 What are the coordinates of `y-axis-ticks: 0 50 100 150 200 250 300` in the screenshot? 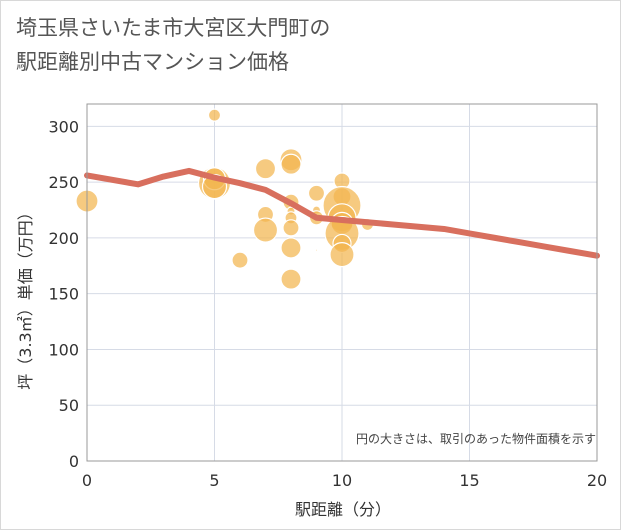 It's located at (63, 294).